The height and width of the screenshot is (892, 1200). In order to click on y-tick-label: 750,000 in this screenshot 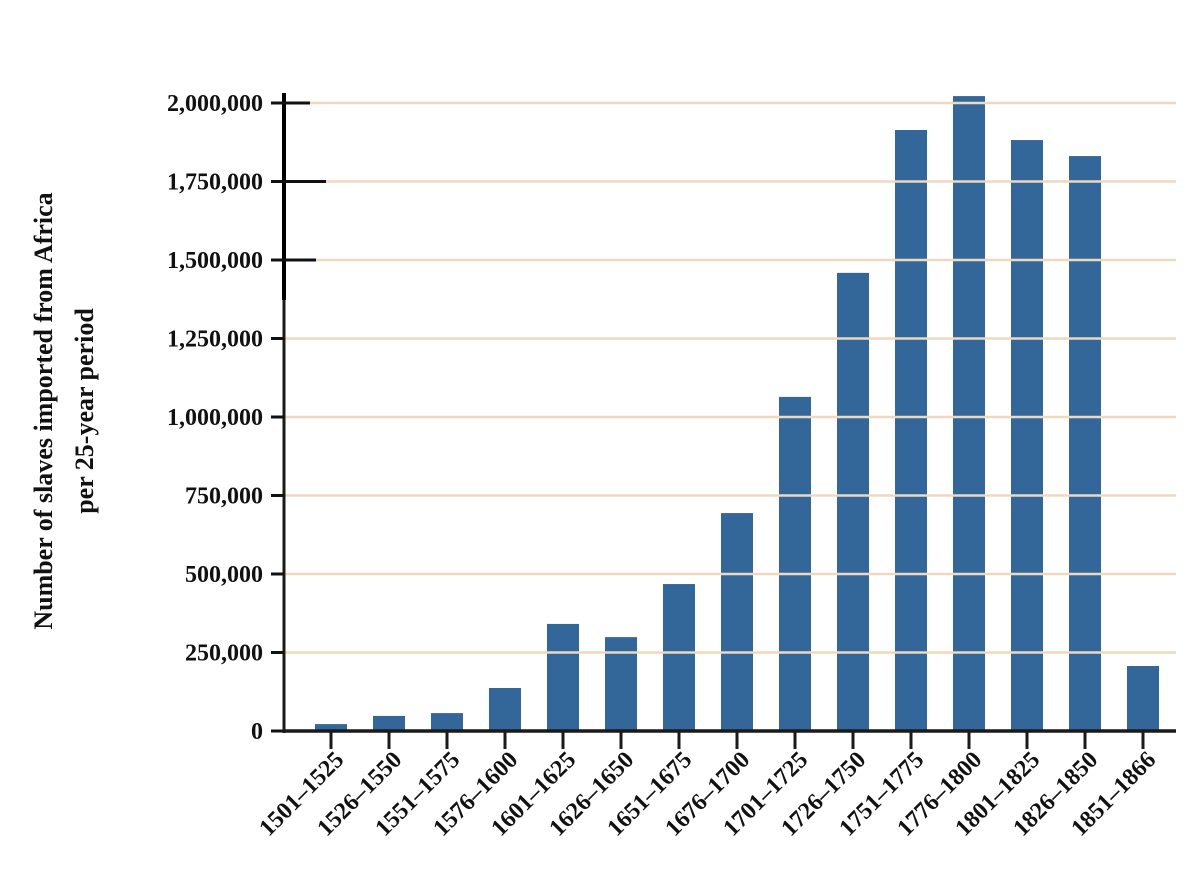, I will do `click(224, 497)`.